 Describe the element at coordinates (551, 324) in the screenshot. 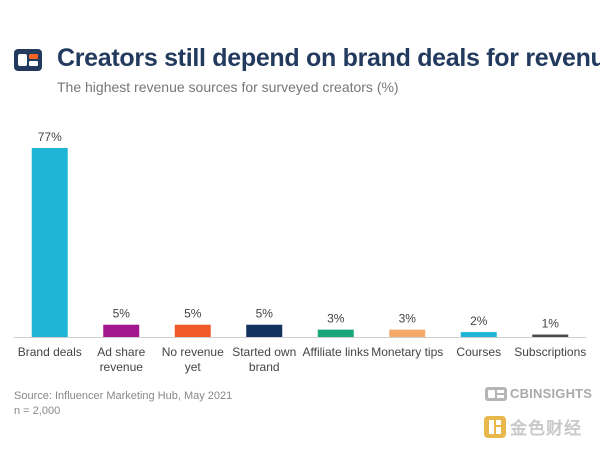

I see `bar-value-label: 1%` at that location.